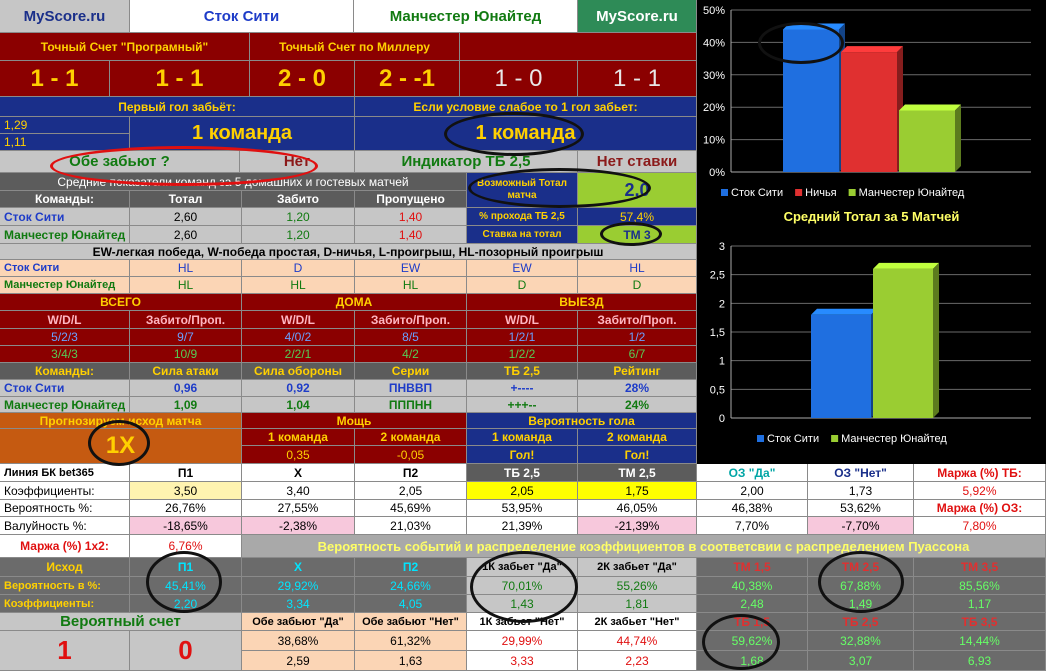 The image size is (1046, 671). I want to click on coef-tm: 1,75, so click(637, 491).